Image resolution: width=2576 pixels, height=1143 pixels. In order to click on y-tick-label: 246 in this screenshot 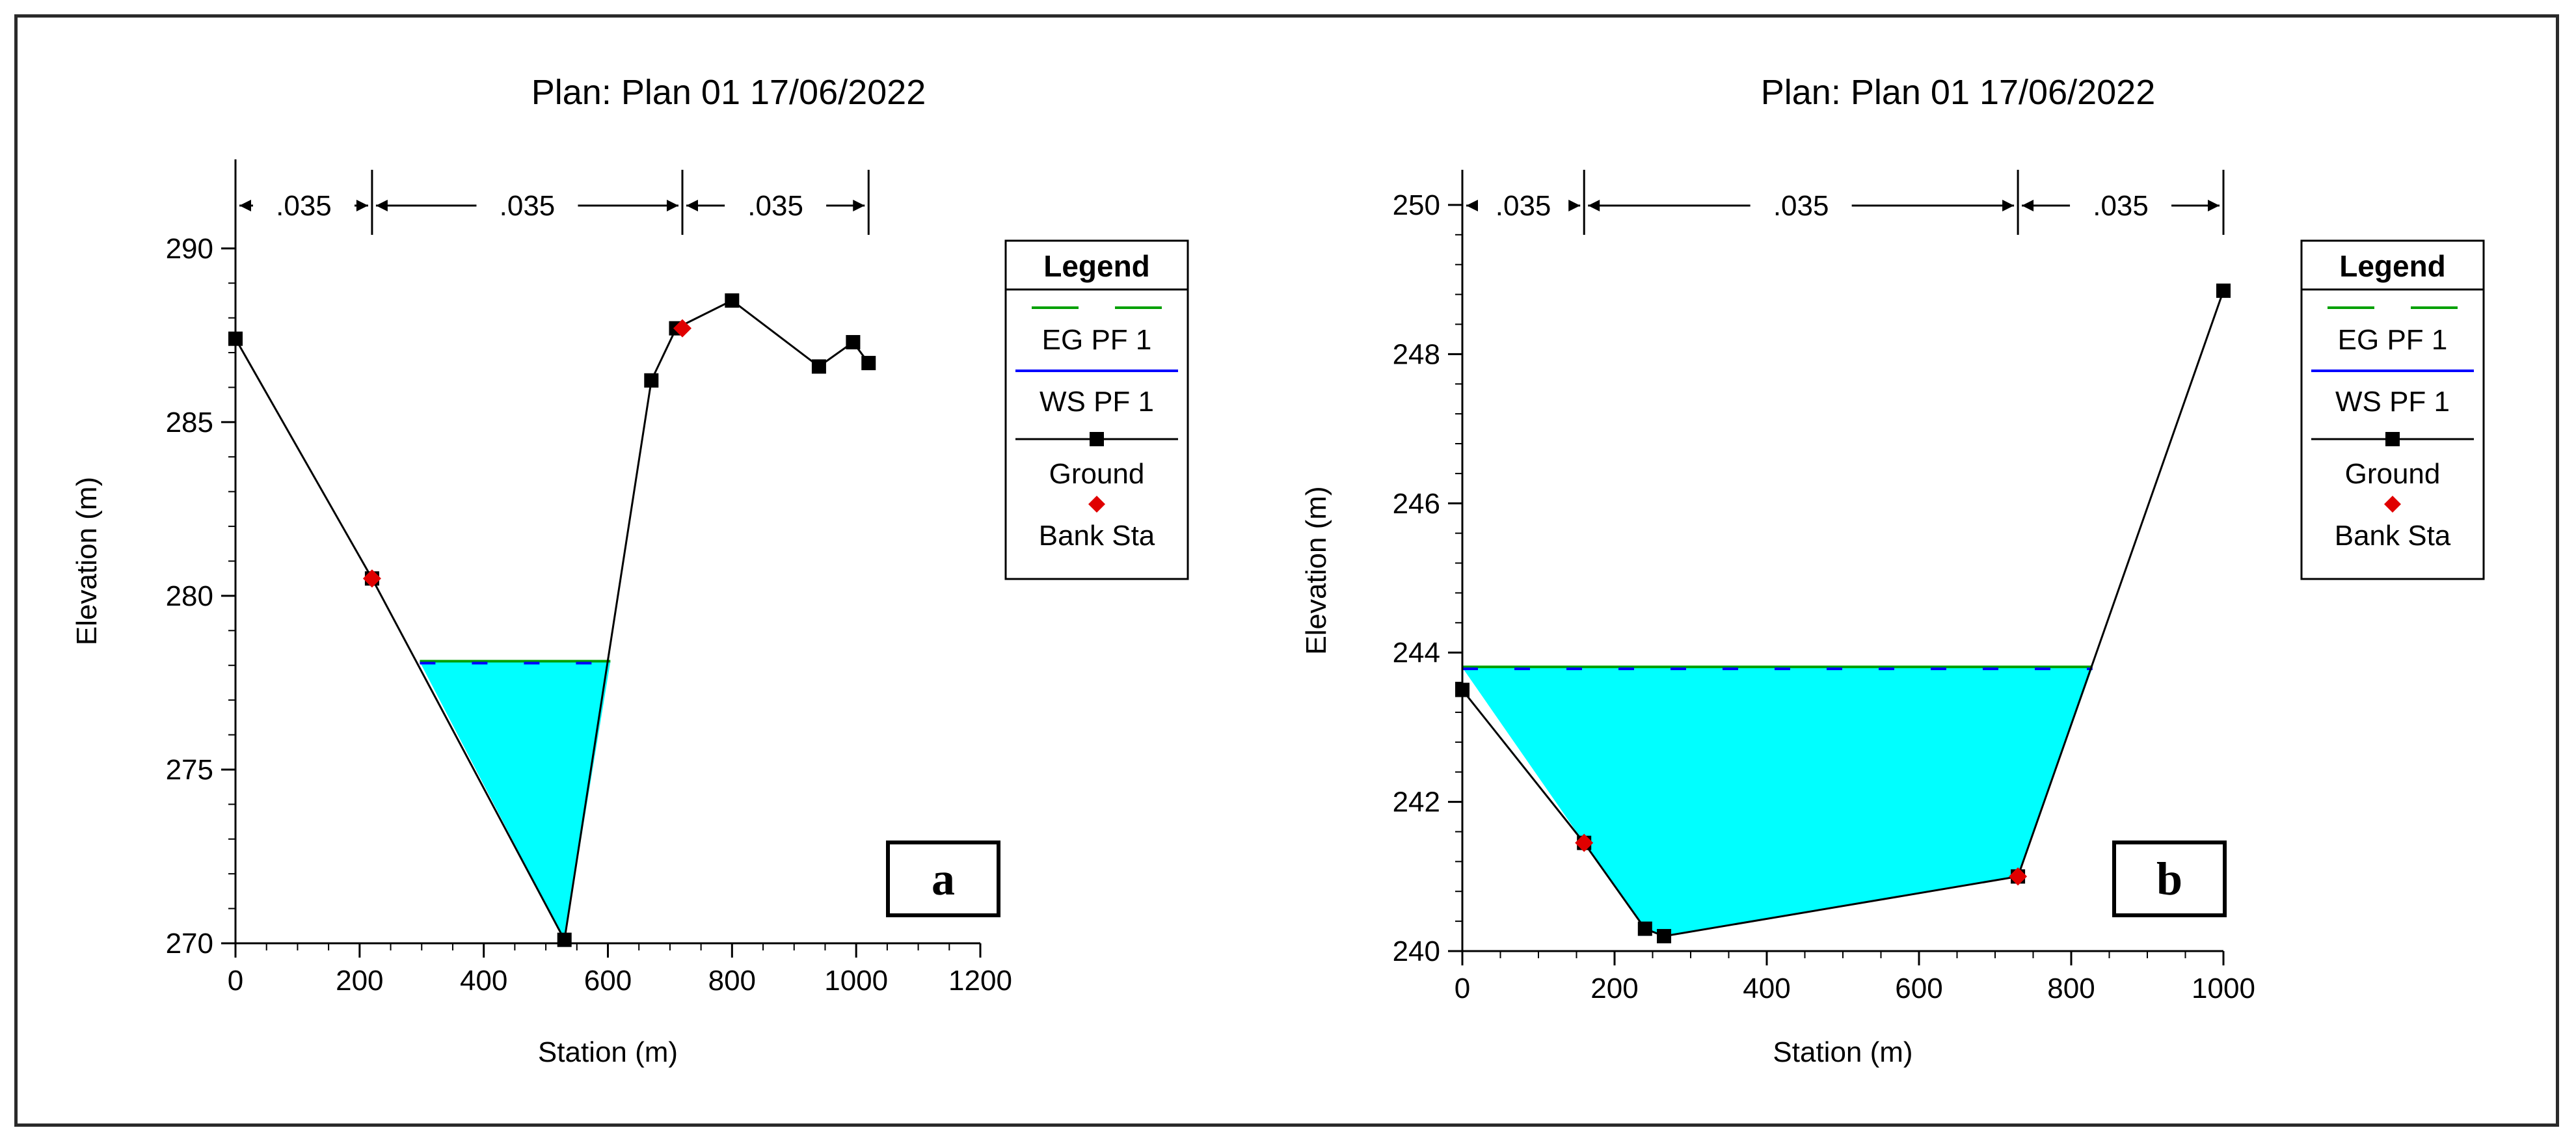, I will do `click(1416, 504)`.